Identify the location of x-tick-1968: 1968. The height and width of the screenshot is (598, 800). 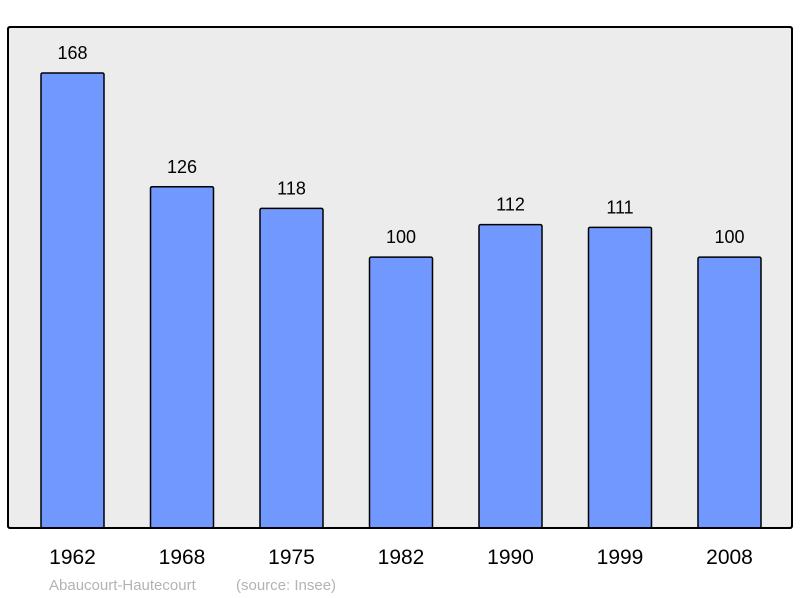
(182, 557).